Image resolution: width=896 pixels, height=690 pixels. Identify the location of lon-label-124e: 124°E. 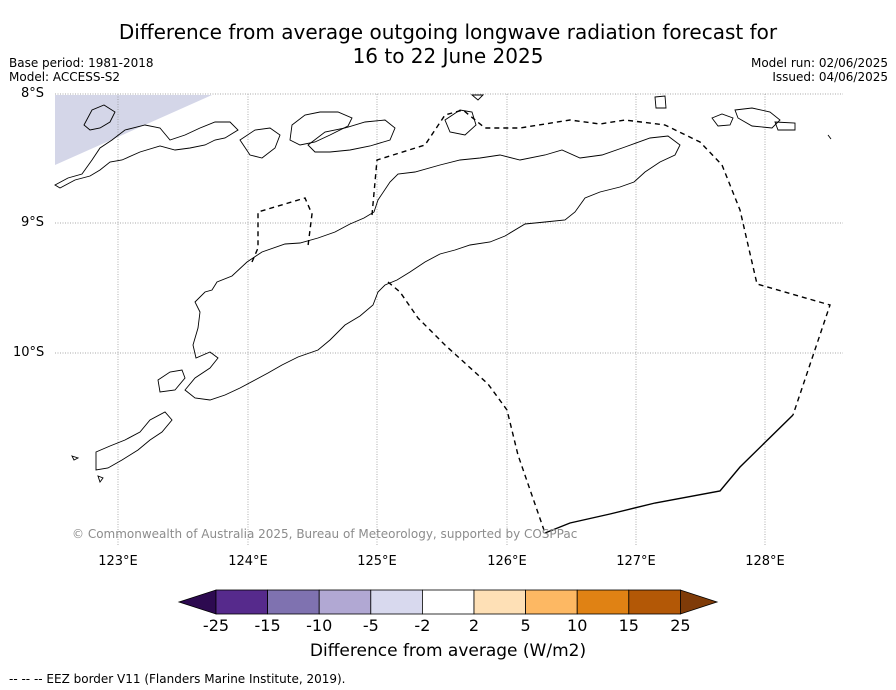
(248, 561).